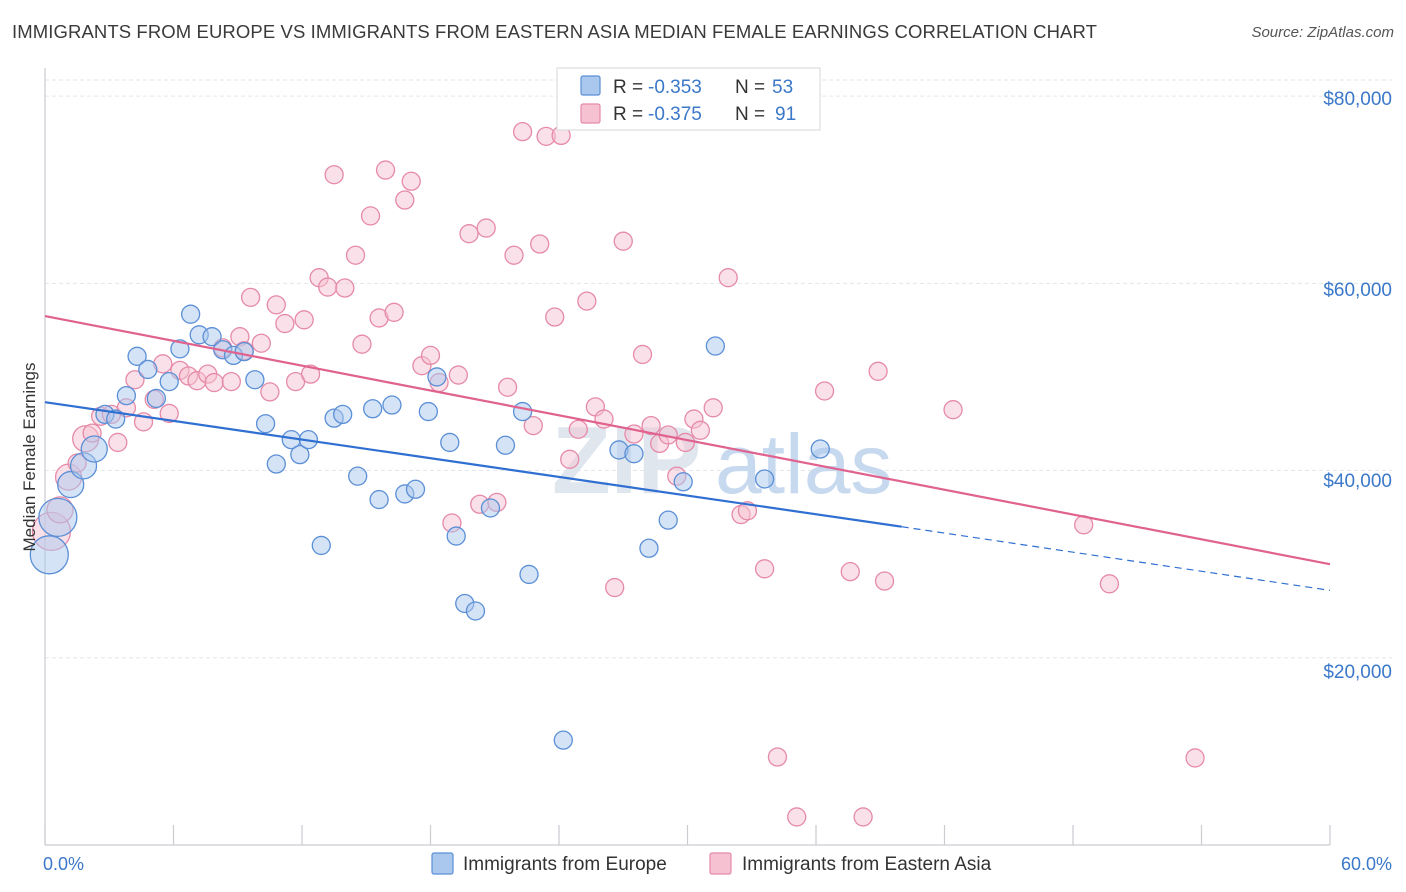 The height and width of the screenshot is (892, 1406). I want to click on legend-swatch-asia, so click(590, 113).